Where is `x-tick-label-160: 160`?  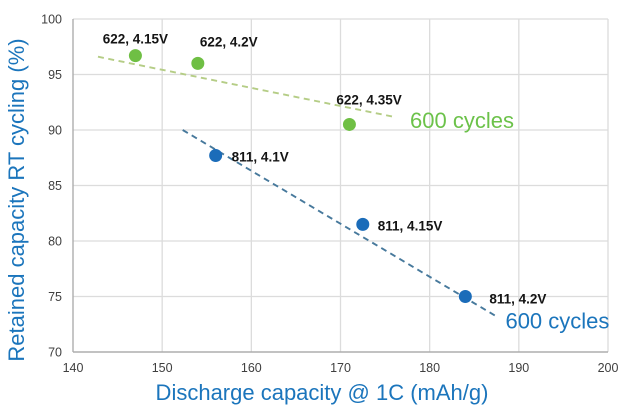
x-tick-label-160: 160 is located at coordinates (251, 368).